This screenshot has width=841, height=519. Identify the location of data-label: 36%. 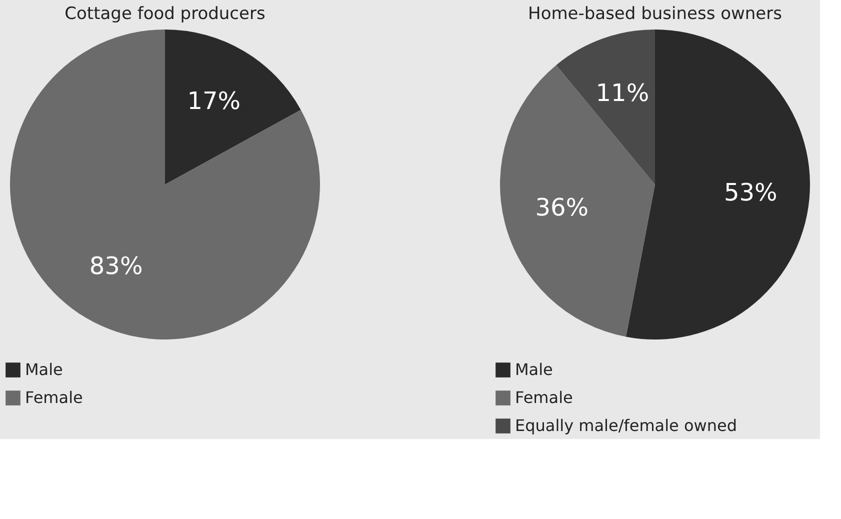
(562, 207).